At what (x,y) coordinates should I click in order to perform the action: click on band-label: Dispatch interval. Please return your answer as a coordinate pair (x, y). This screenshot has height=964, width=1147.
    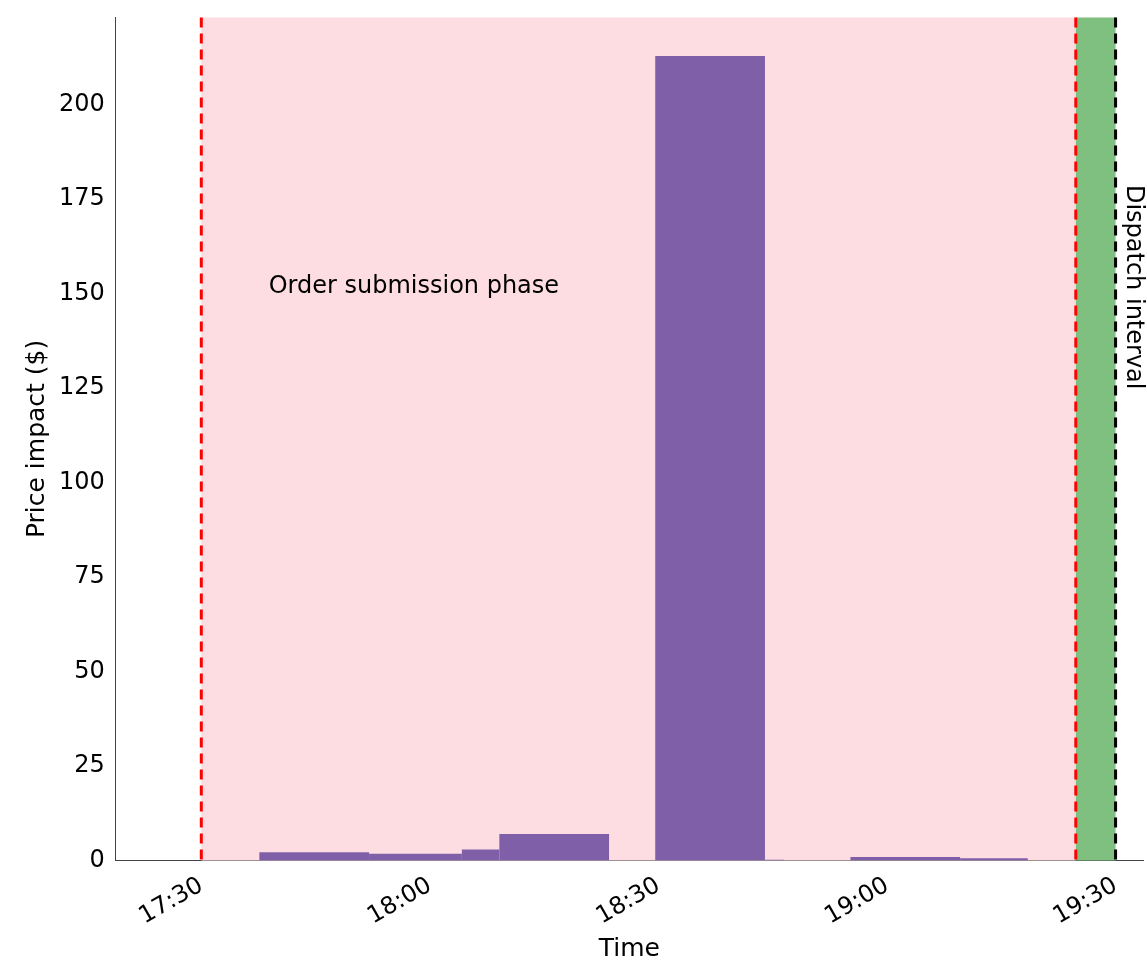
    Looking at the image, I should click on (1134, 287).